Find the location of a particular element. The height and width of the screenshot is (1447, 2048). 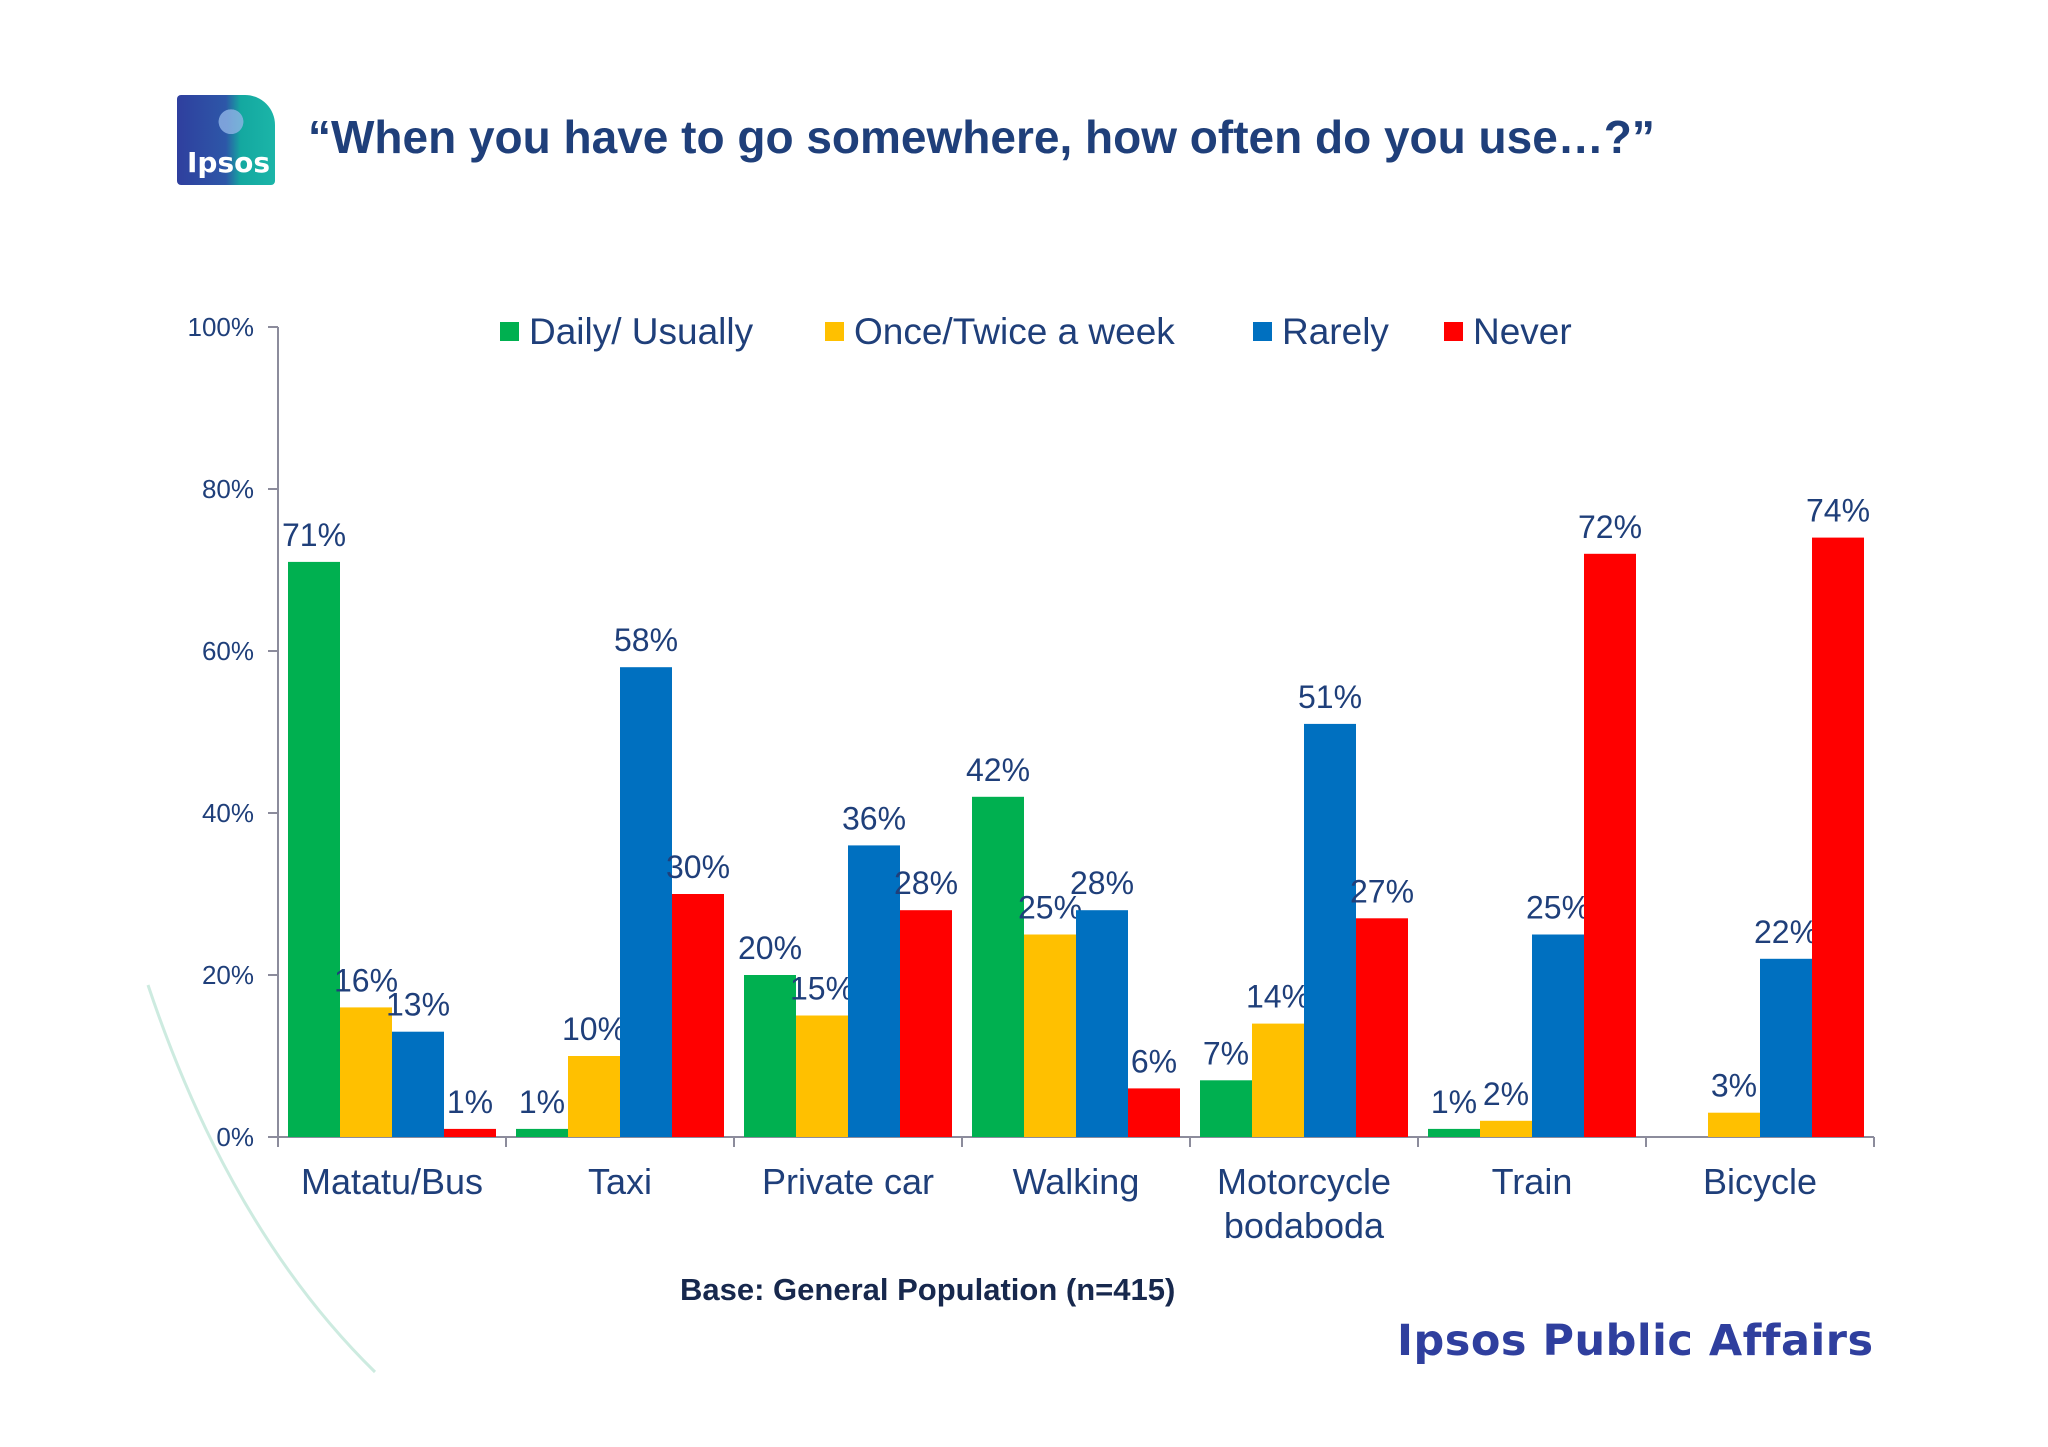

x-tick-label: Motorcycle is located at coordinates (1304, 1181).